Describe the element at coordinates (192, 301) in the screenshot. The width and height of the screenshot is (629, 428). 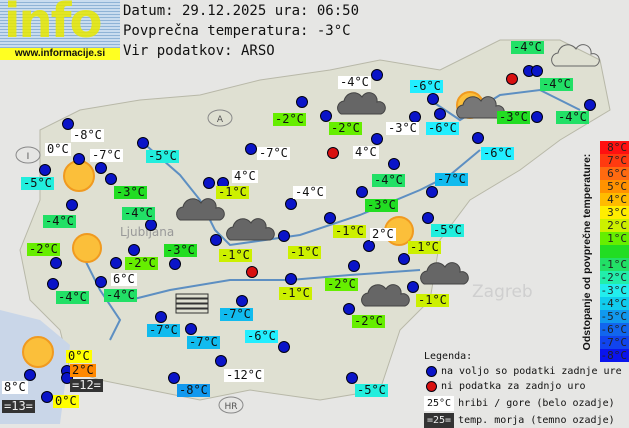
I see `fog-icon` at that location.